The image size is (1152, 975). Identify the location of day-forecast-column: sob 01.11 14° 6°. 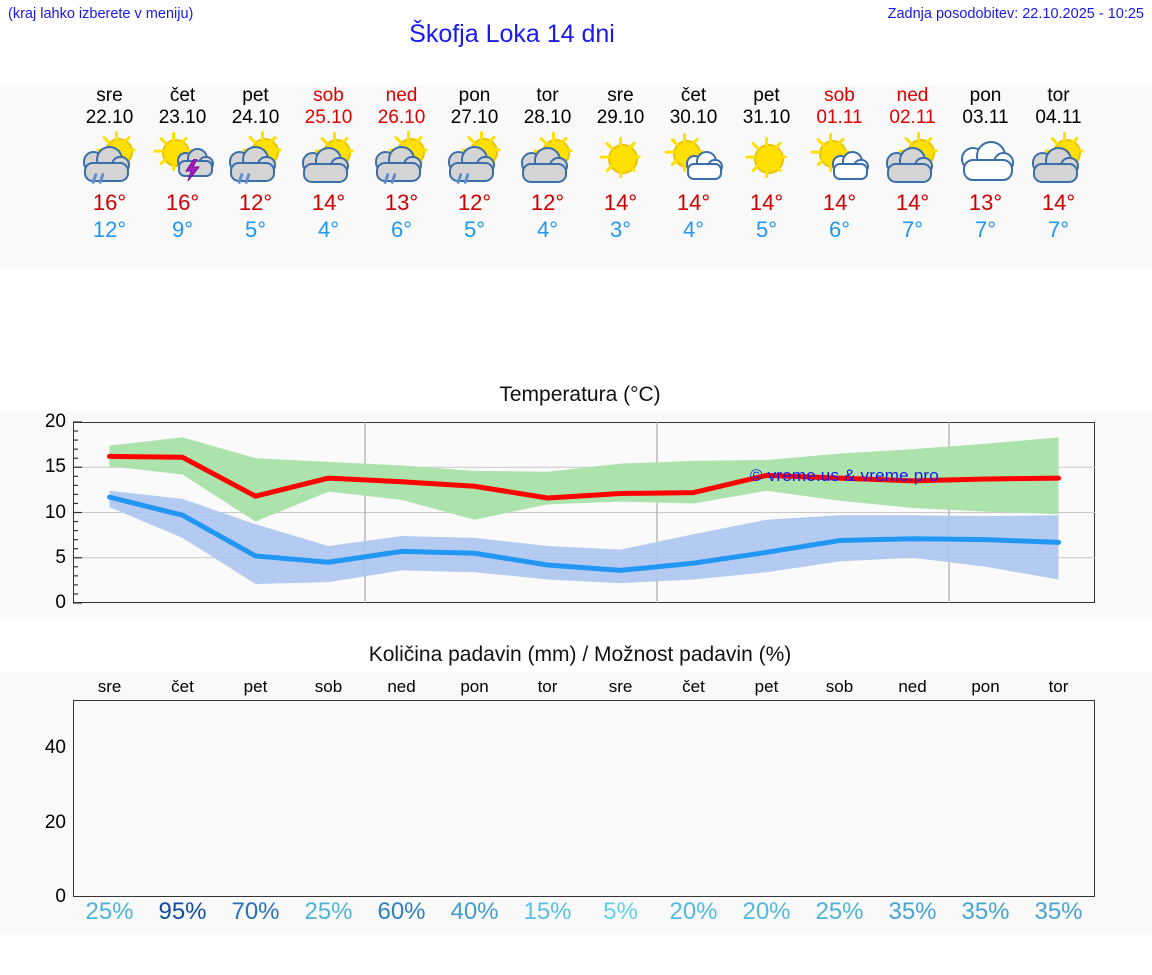
(840, 164).